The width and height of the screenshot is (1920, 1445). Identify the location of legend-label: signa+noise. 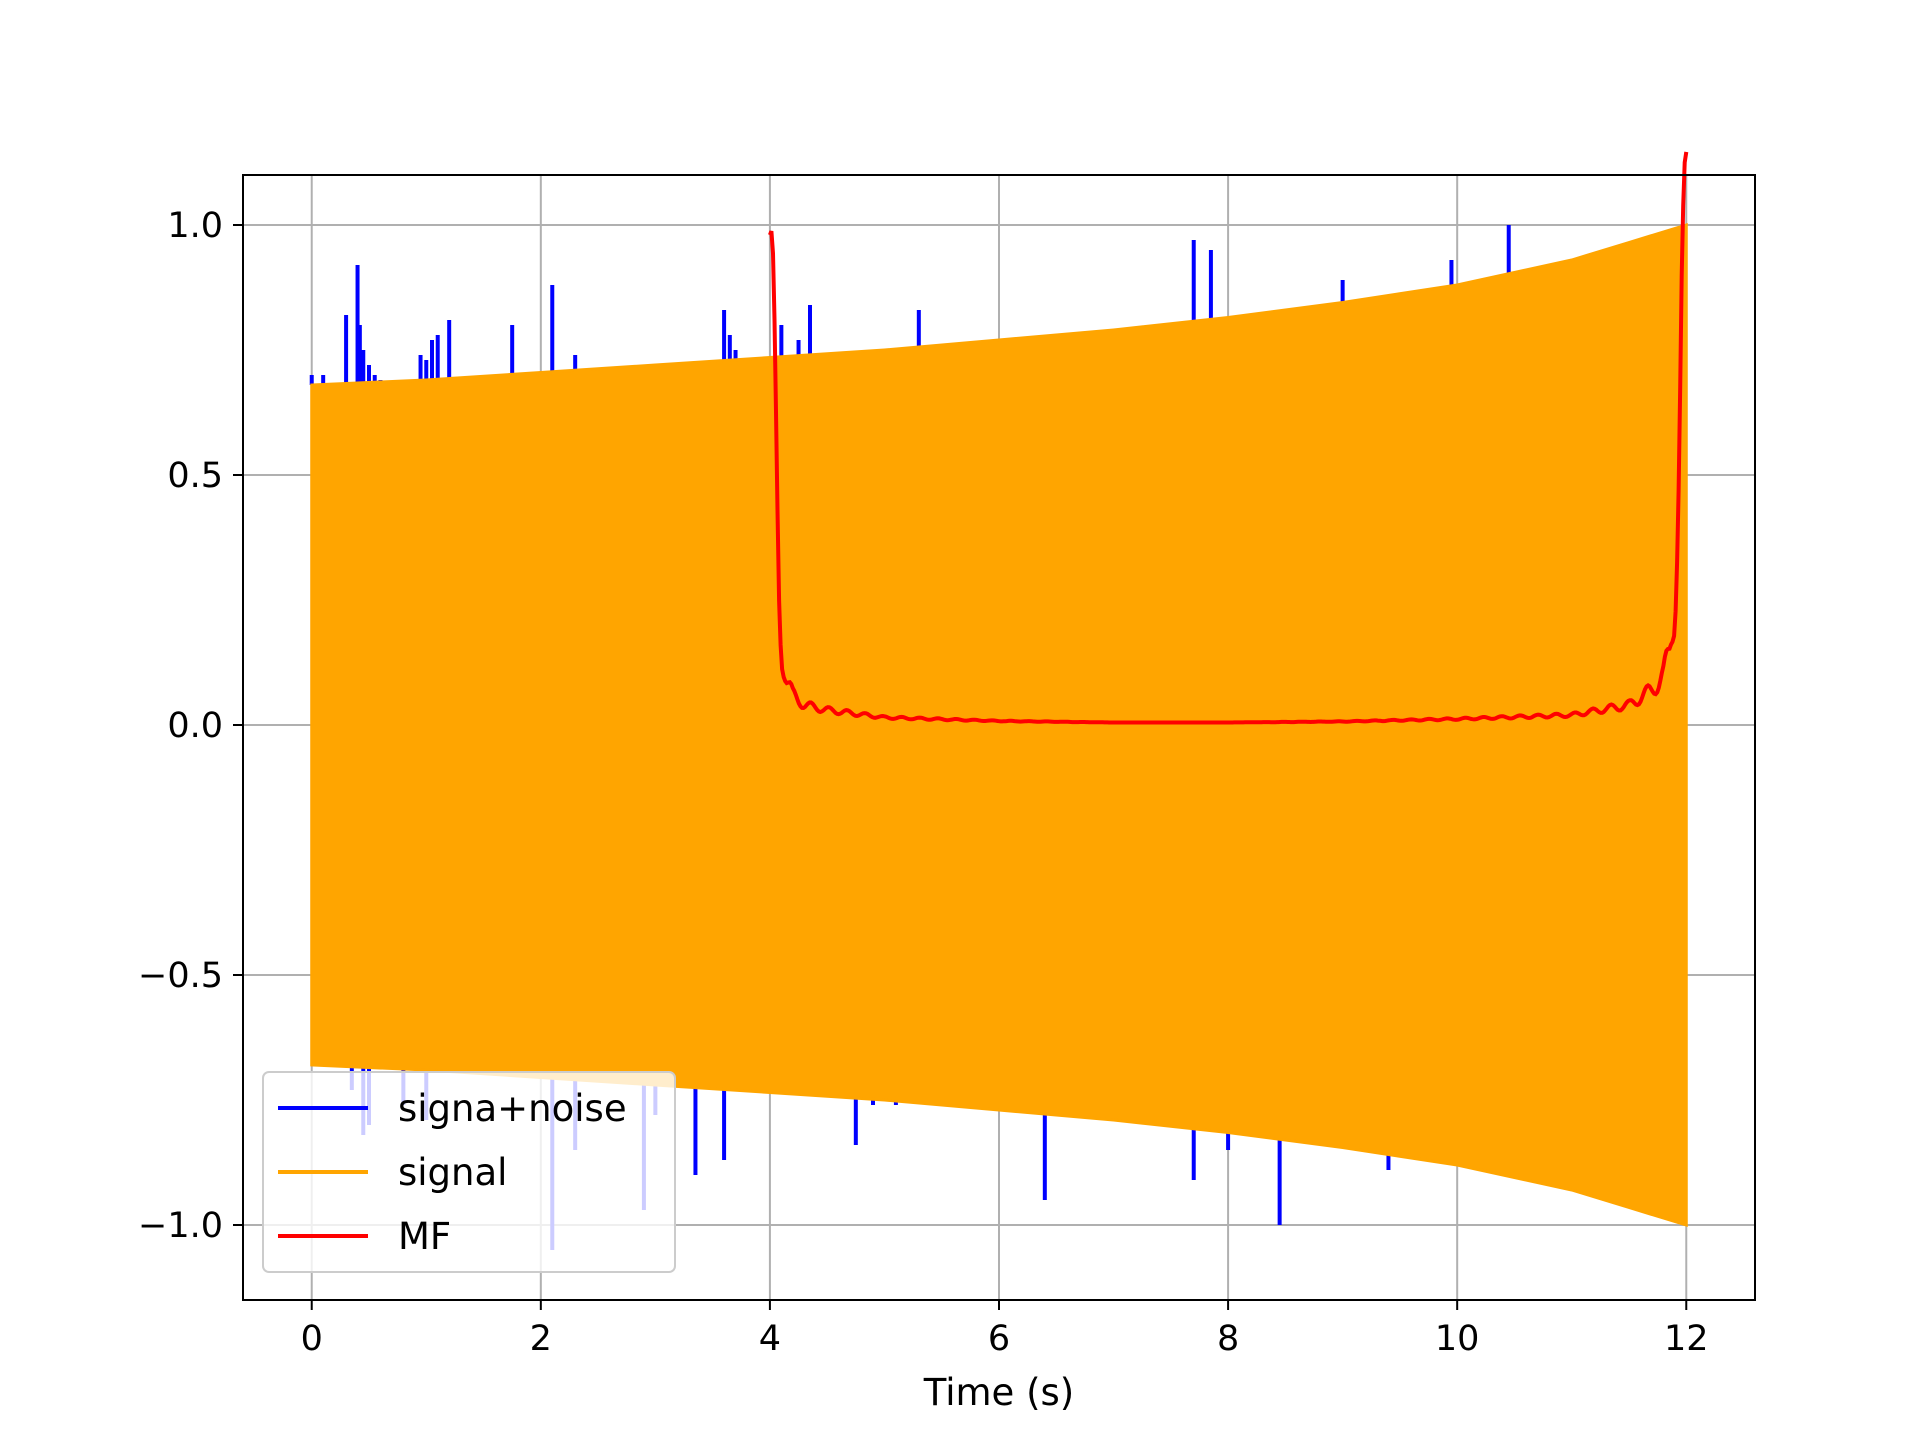
(512, 1108).